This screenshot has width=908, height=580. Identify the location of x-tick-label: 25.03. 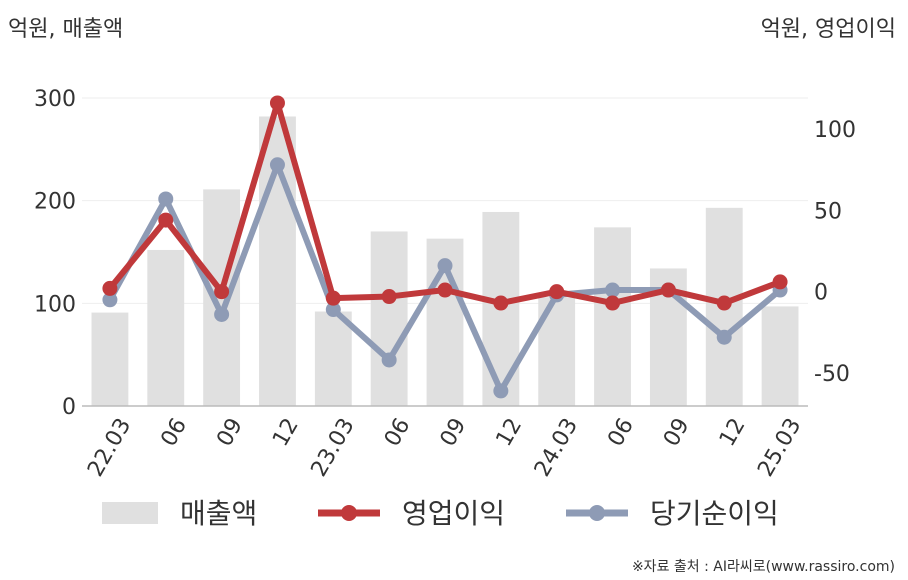
(779, 447).